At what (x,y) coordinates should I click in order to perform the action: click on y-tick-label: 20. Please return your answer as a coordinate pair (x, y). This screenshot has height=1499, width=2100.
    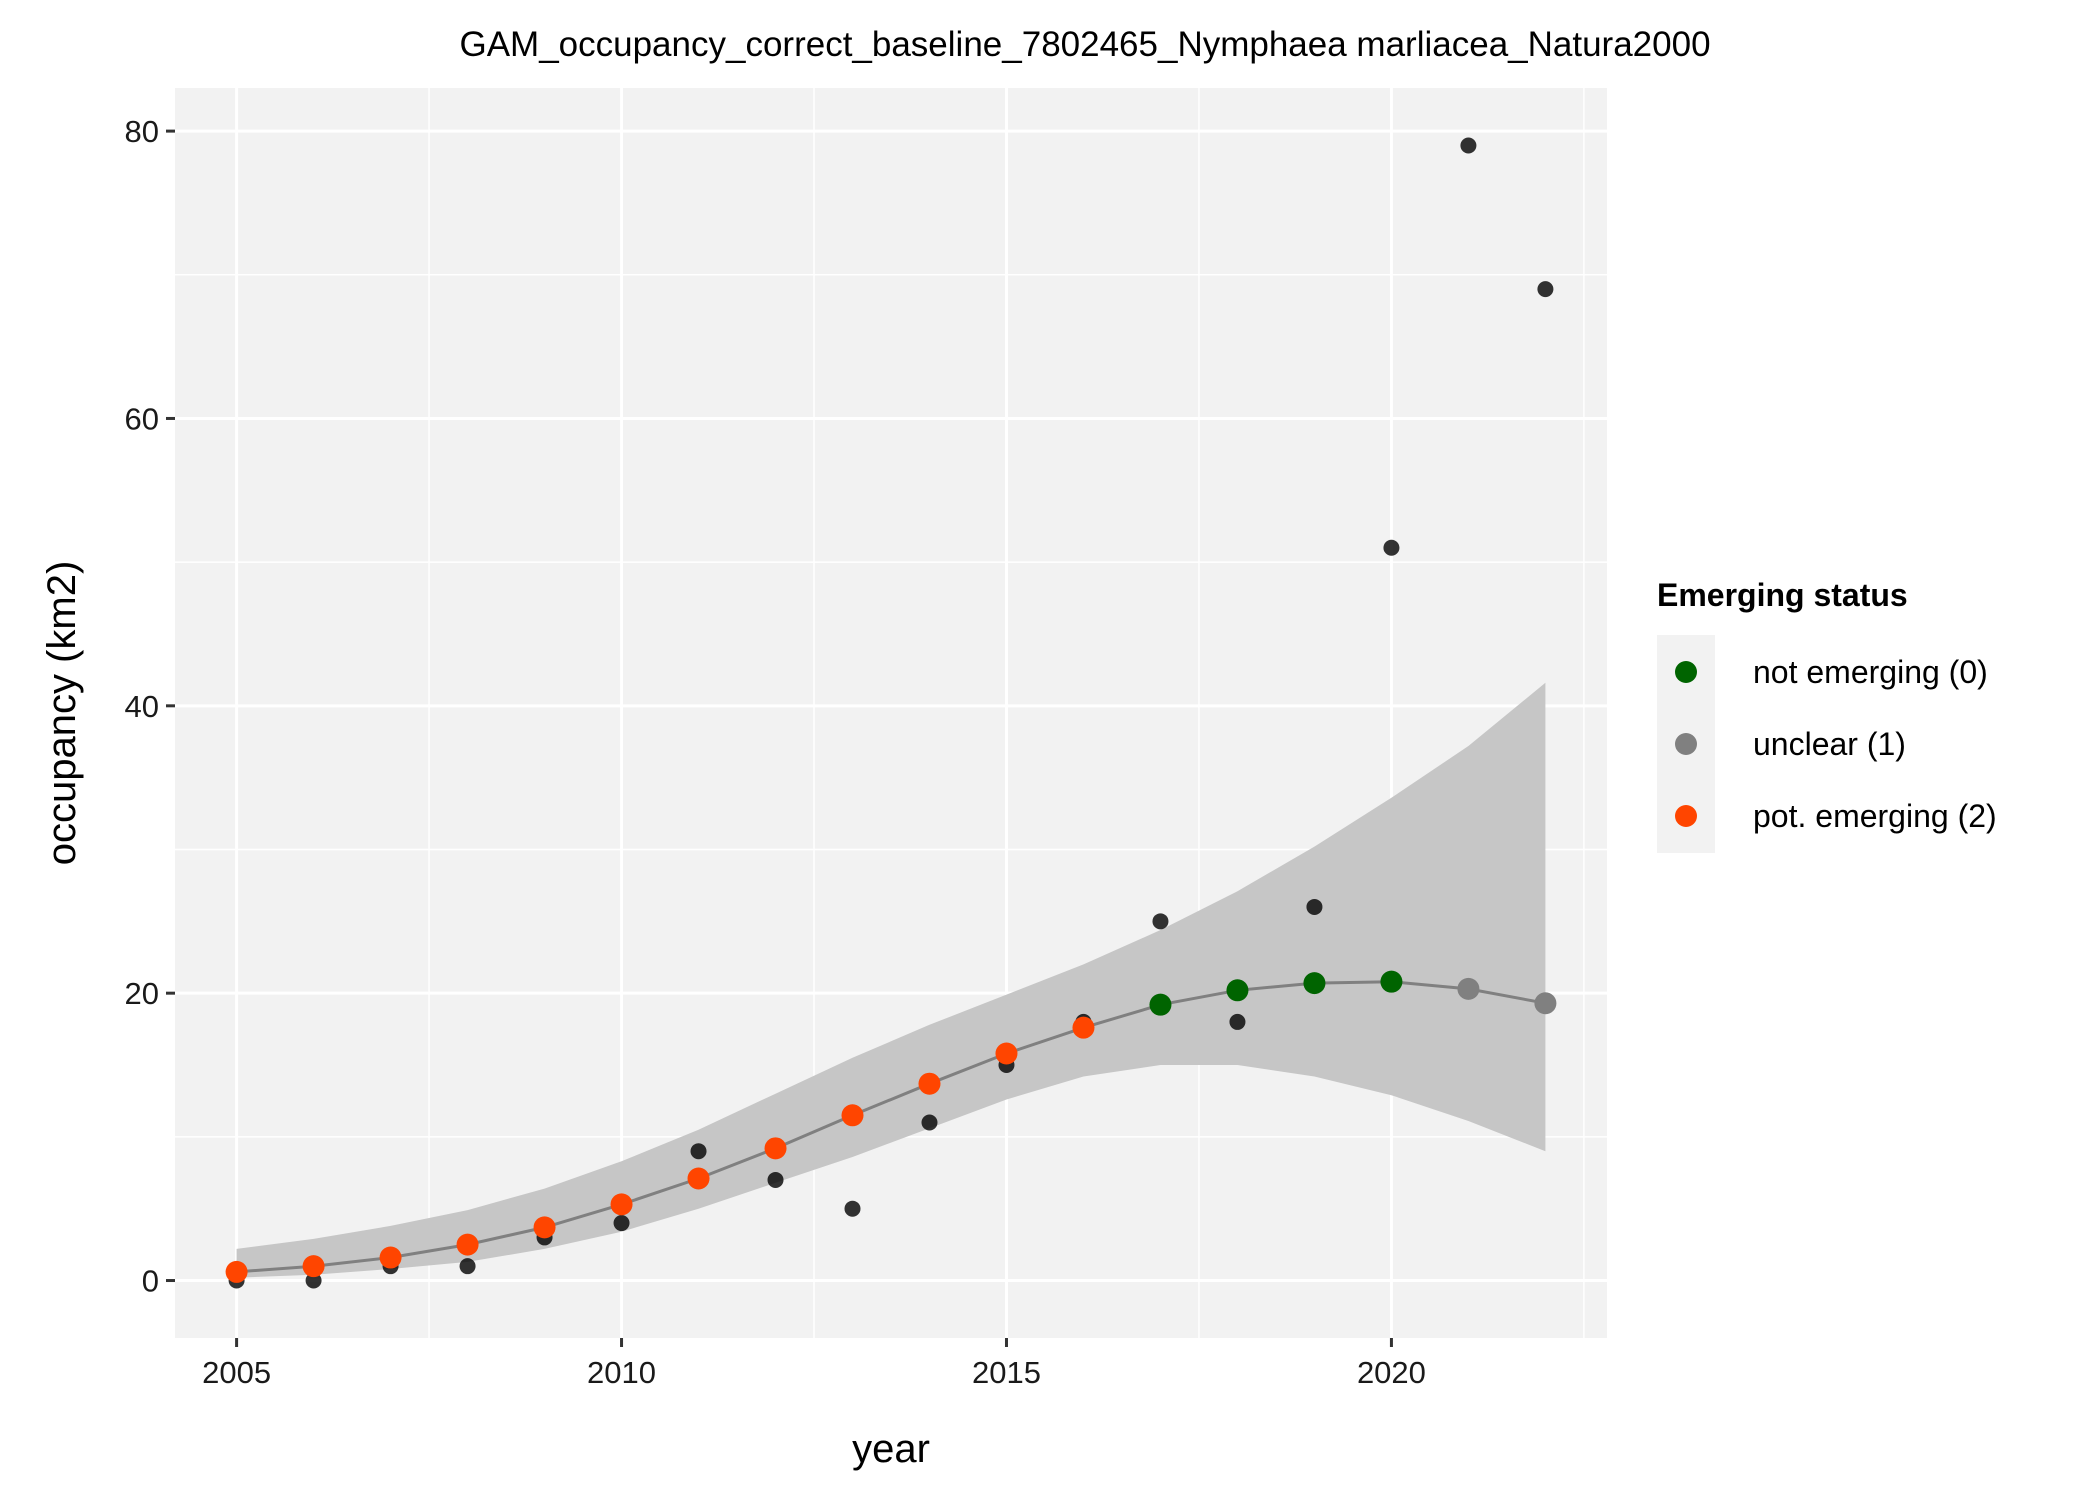
    Looking at the image, I should click on (142, 993).